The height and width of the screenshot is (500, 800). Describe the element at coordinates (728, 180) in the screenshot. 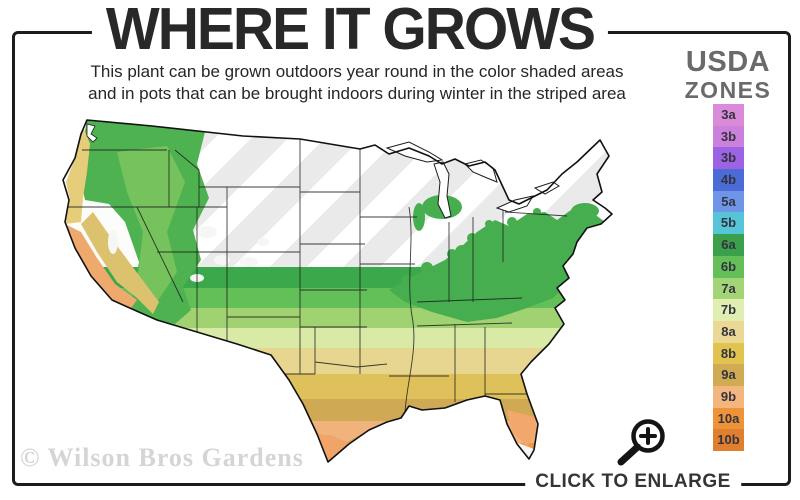

I see `legend-zone-chip-4b-3: 4b` at that location.